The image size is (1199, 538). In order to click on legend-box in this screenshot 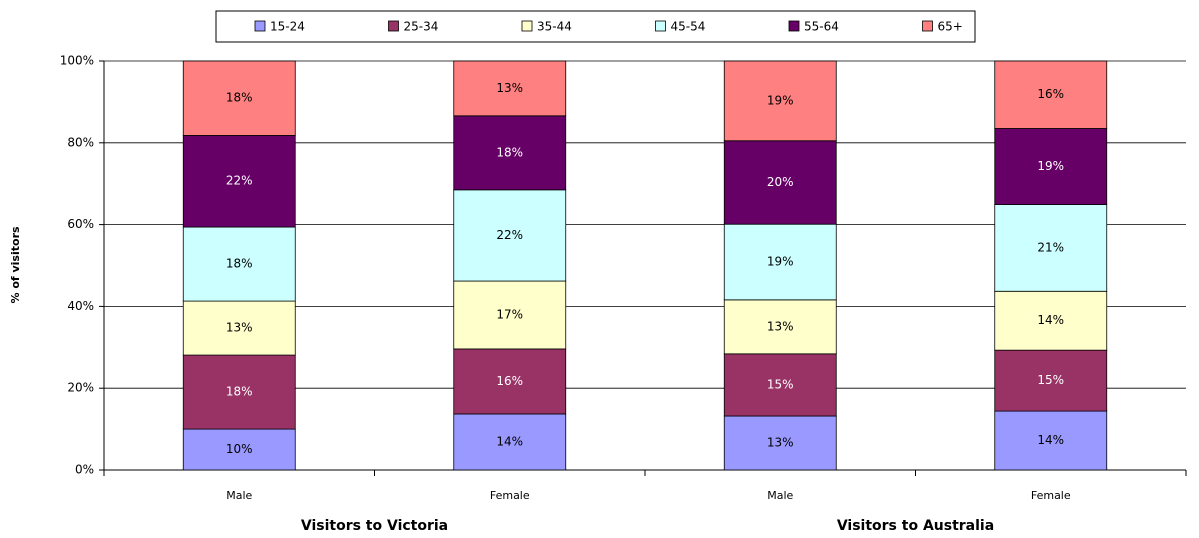, I will do `click(595, 26)`.